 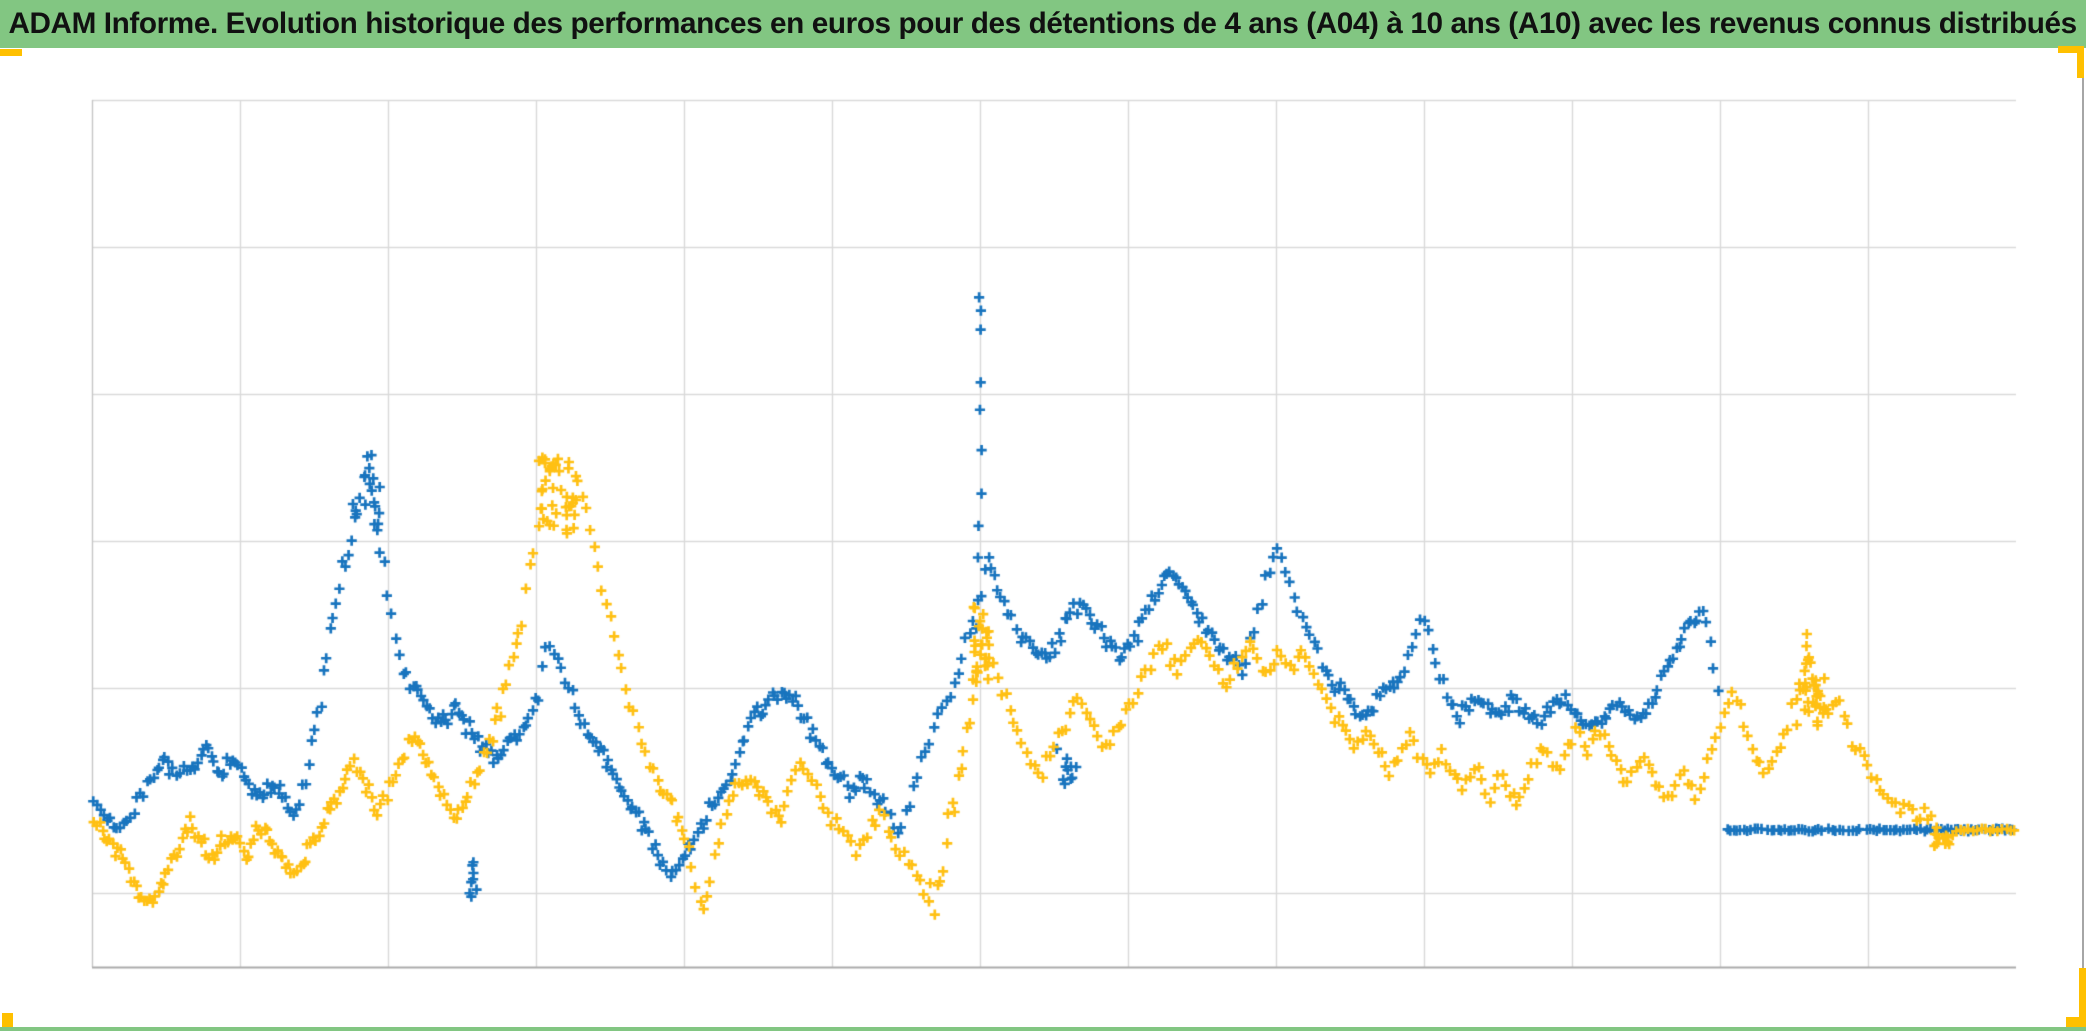 What do you see at coordinates (2082, 999) in the screenshot?
I see `bottom-right-vert-accent` at bounding box center [2082, 999].